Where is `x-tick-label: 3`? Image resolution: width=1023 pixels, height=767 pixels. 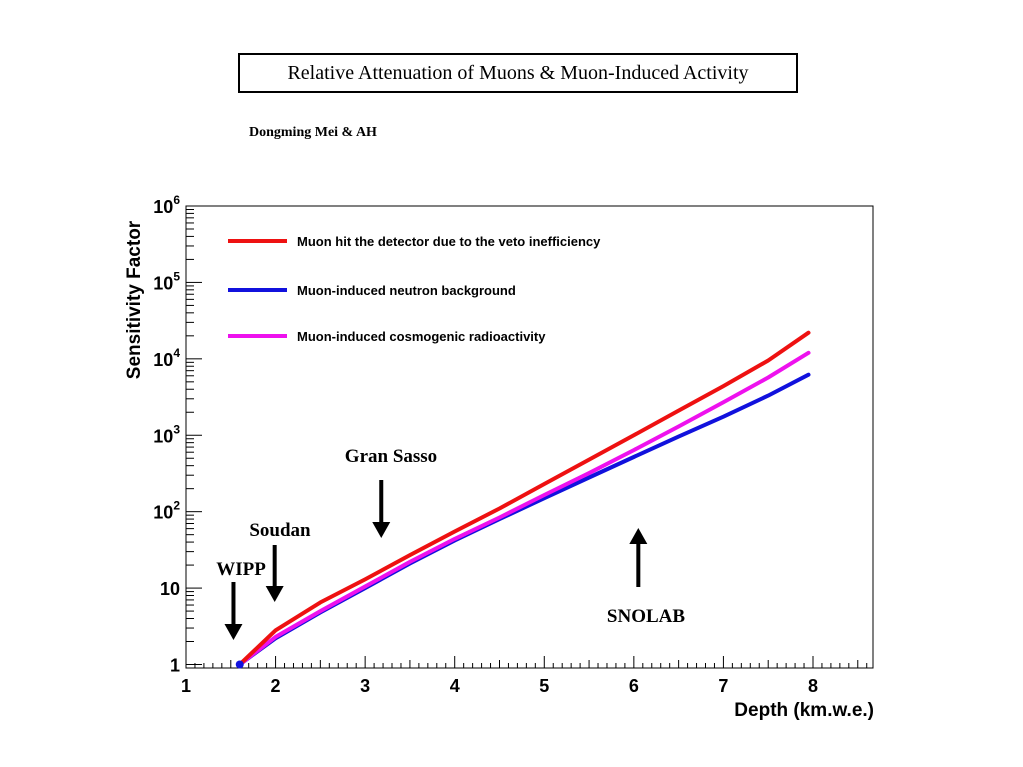
x-tick-label: 3 is located at coordinates (365, 686).